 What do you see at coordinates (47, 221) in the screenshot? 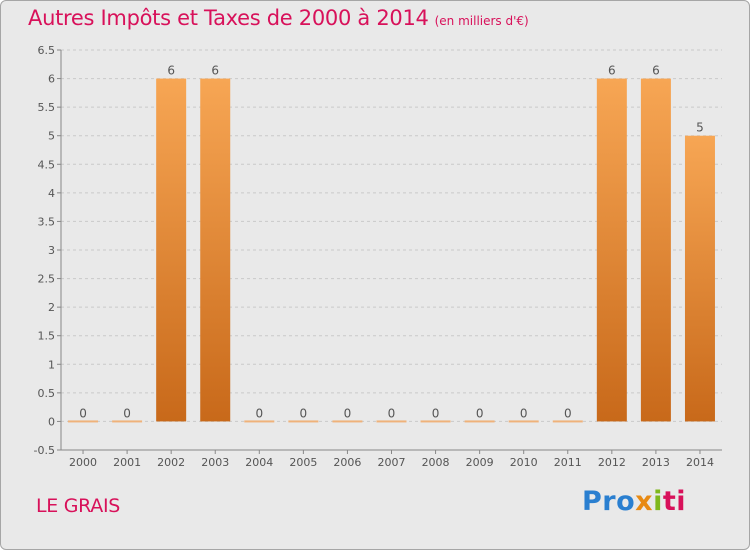
I see `y-tick-label: 3.5` at bounding box center [47, 221].